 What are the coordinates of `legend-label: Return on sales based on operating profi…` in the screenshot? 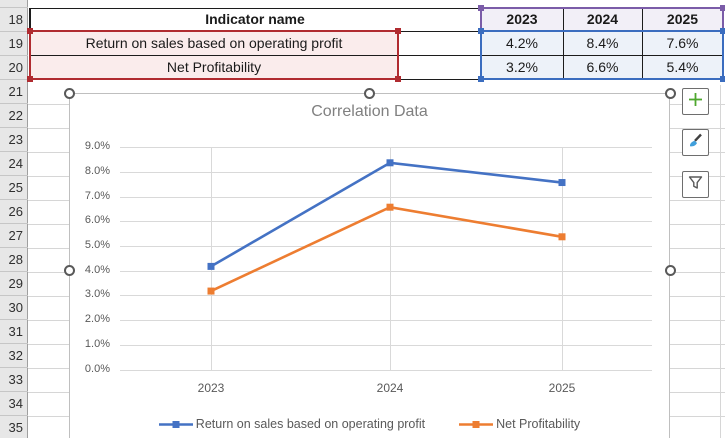 It's located at (310, 424).